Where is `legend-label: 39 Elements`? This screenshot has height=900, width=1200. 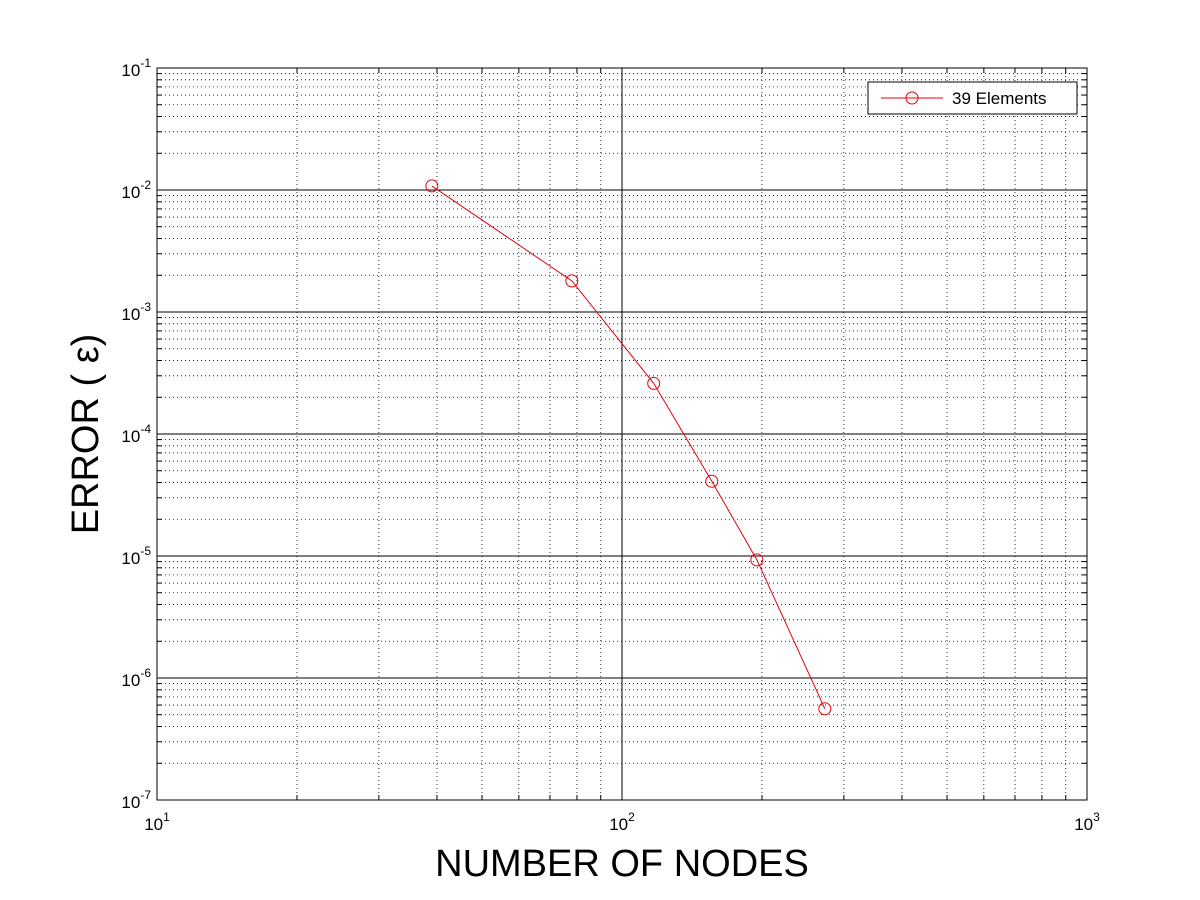
legend-label: 39 Elements is located at coordinates (999, 98).